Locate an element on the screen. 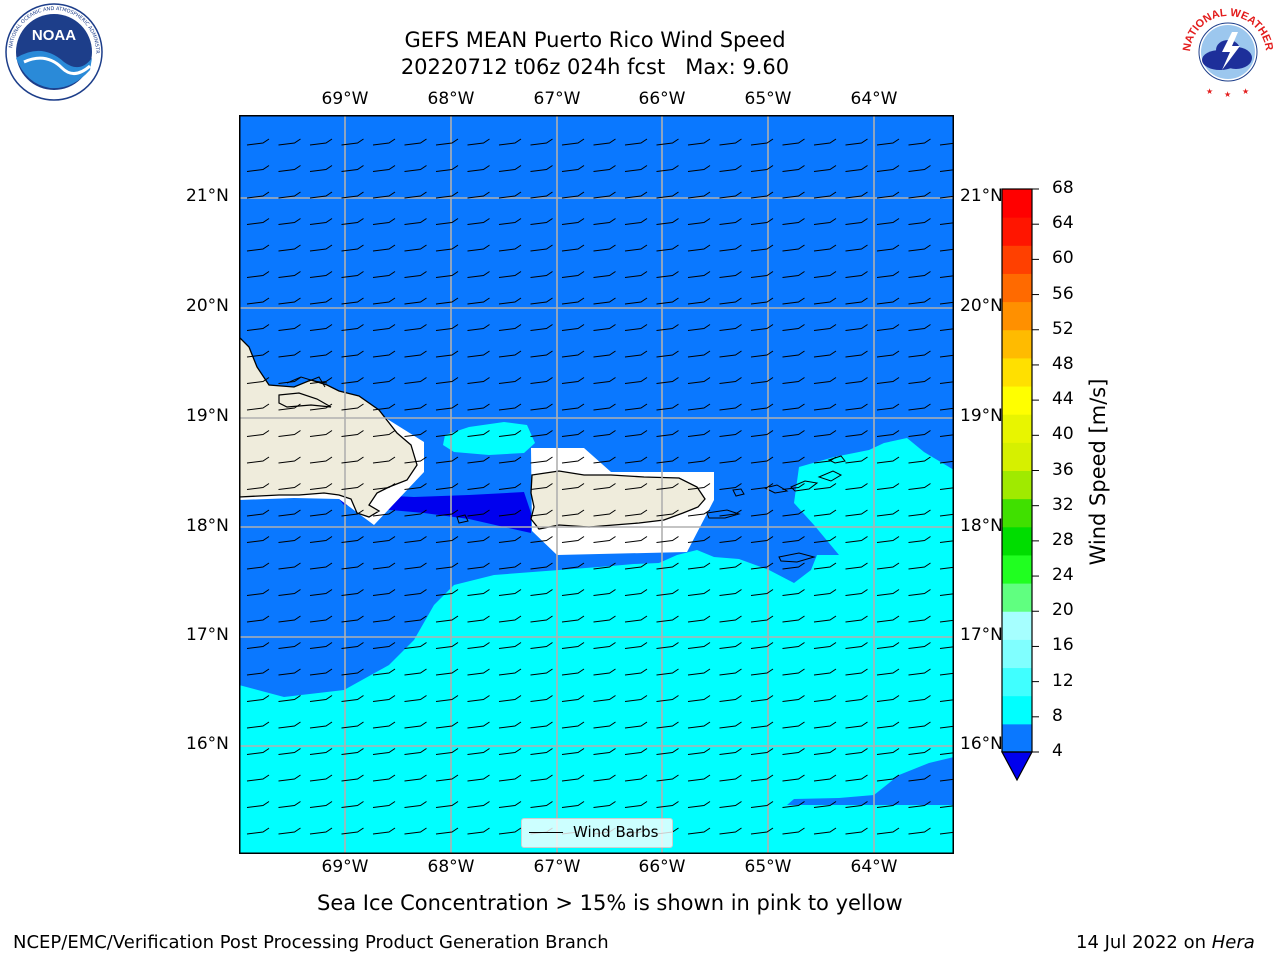  colorbar-tick-label: 4 is located at coordinates (1057, 751).